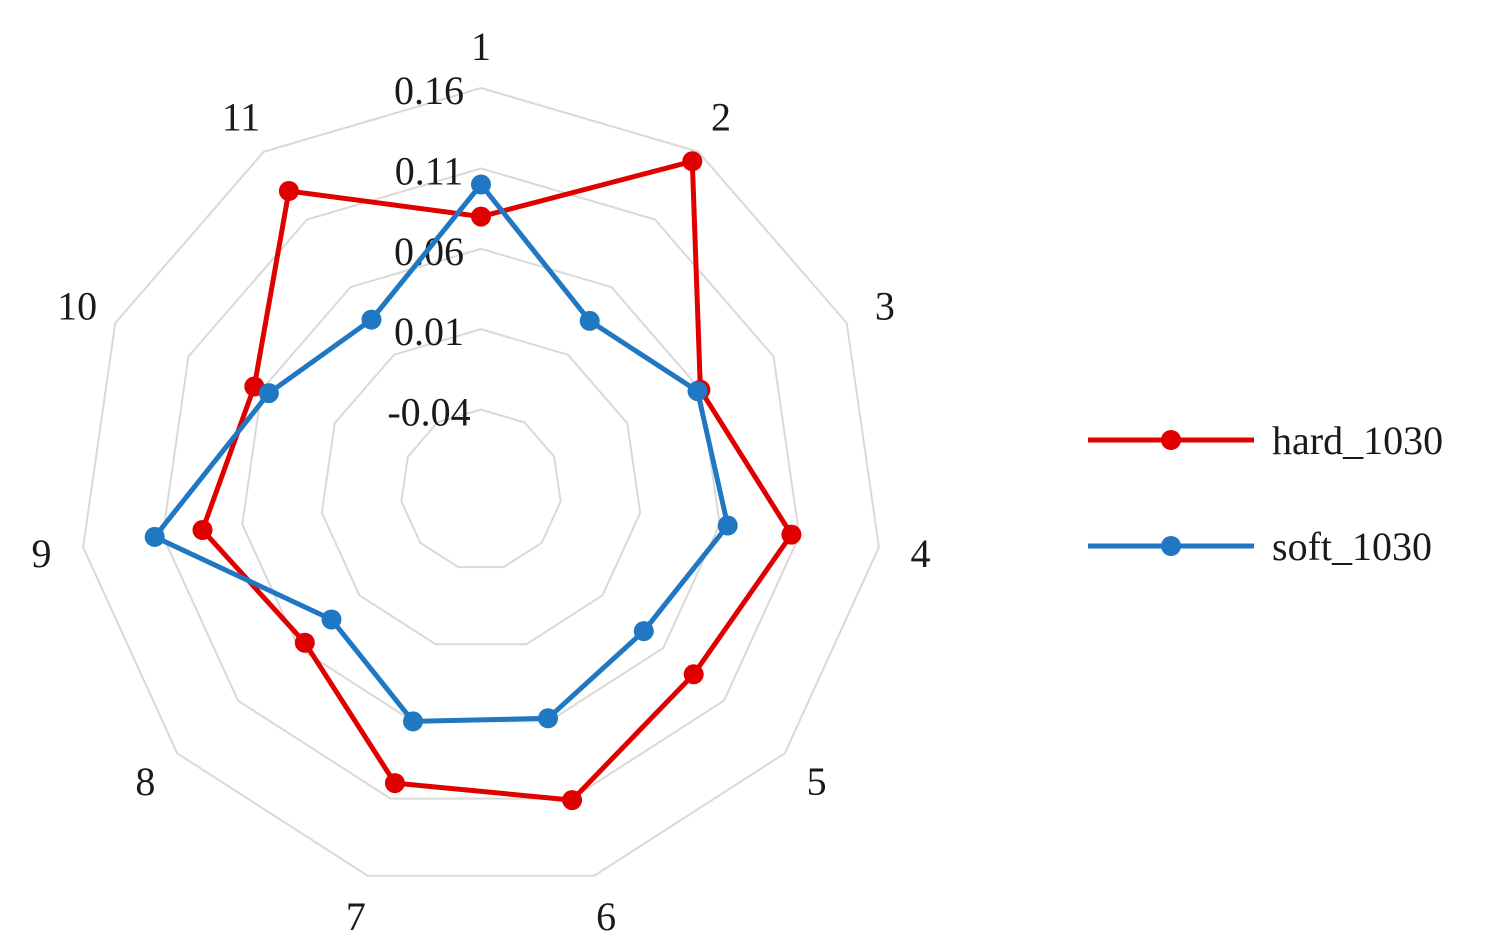 This screenshot has width=1497, height=939. Describe the element at coordinates (145, 781) in the screenshot. I see `category-label: 8` at that location.